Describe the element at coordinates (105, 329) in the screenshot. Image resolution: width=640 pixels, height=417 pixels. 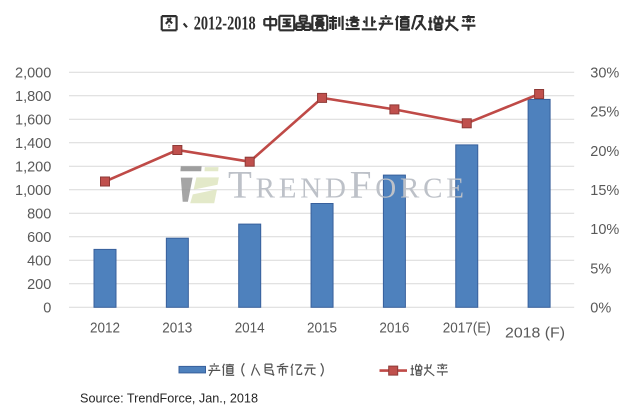
I see `svg-text: 2012` at that location.